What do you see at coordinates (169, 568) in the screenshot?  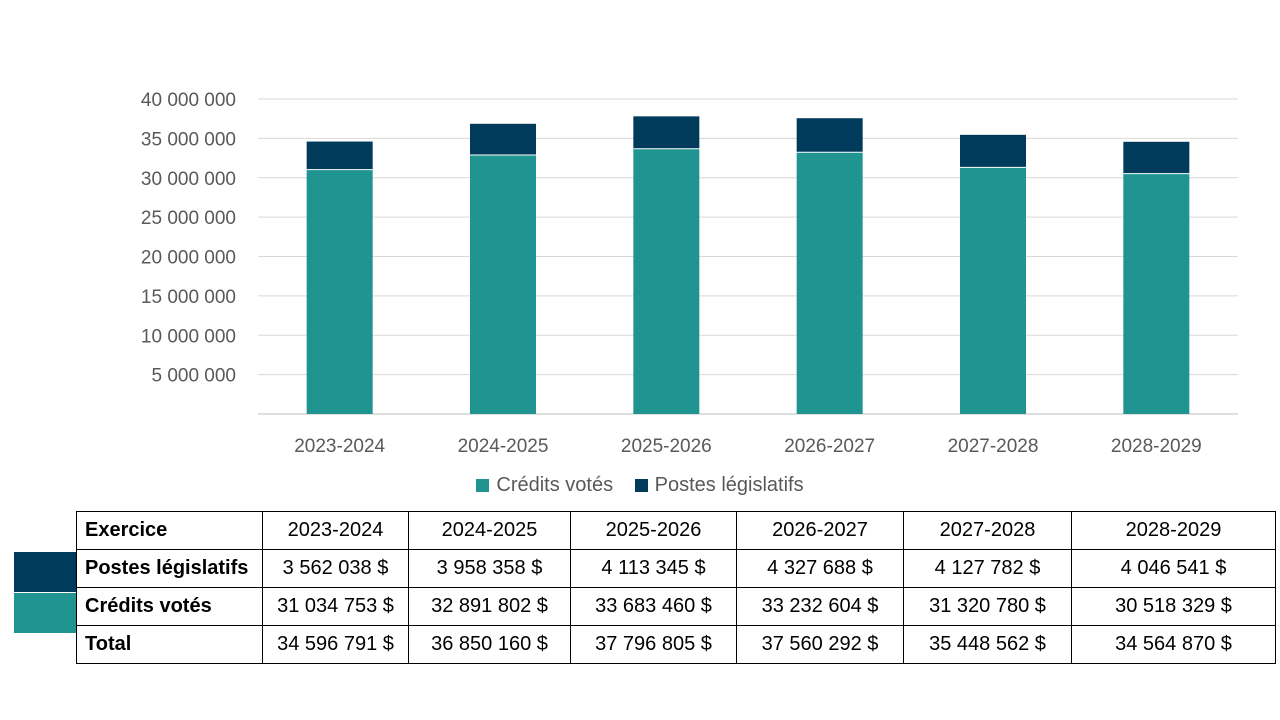 I see `table-row-label: Postes législatifs` at bounding box center [169, 568].